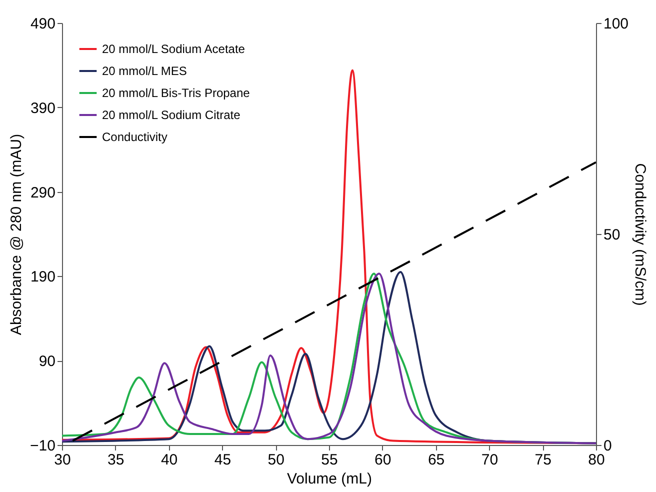 Image resolution: width=656 pixels, height=492 pixels. I want to click on x-tick-label: 75, so click(543, 460).